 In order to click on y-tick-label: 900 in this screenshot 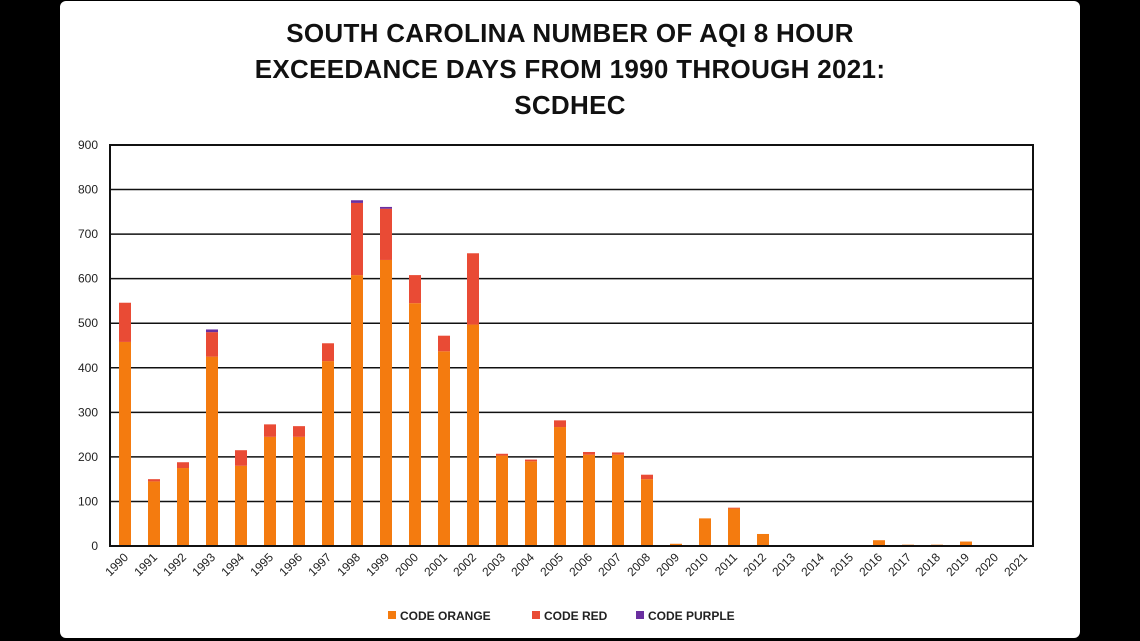, I will do `click(88, 145)`.